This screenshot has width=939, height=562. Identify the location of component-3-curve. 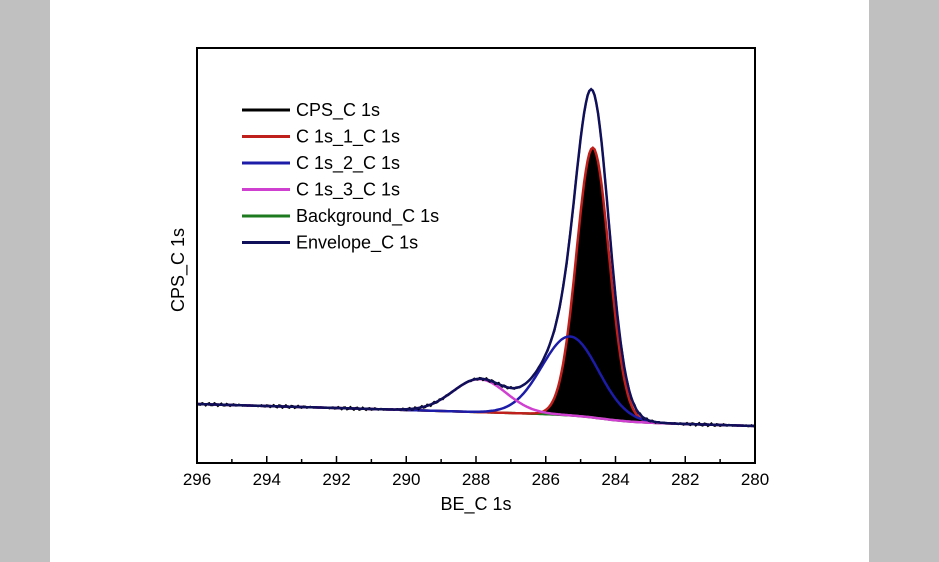
(476, 402).